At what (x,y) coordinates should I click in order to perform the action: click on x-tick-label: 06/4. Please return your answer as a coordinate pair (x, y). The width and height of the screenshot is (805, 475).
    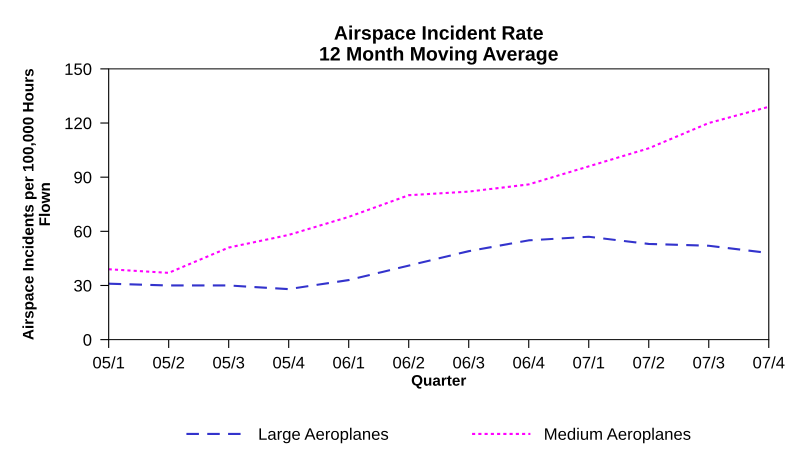
    Looking at the image, I should click on (528, 362).